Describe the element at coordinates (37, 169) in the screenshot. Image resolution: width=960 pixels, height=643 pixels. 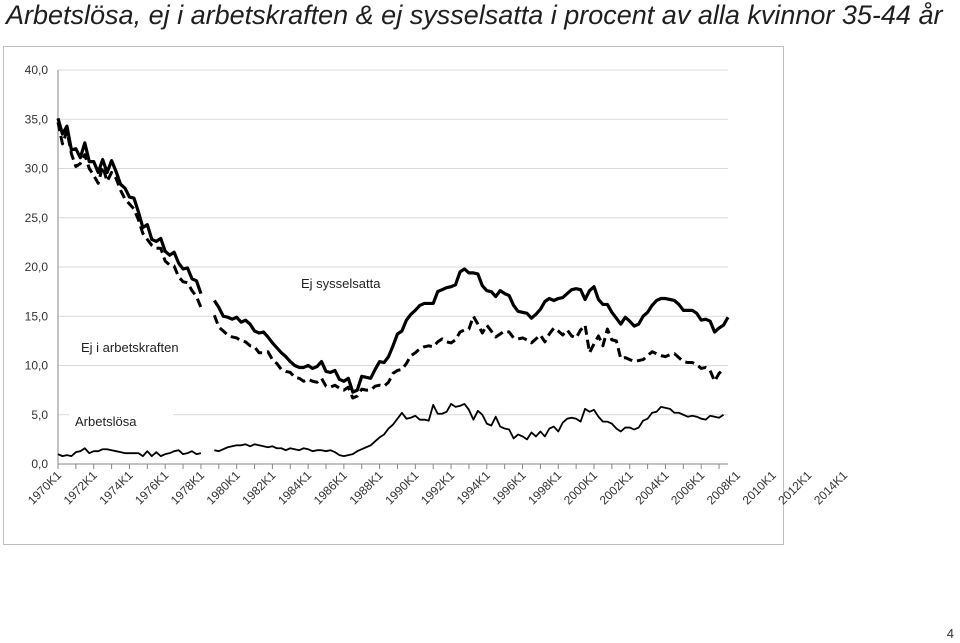
I see `y-tick-label: 30,0` at that location.